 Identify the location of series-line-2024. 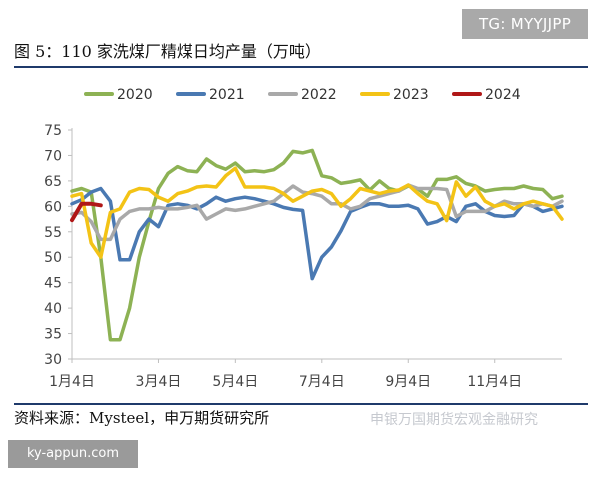
(86, 212).